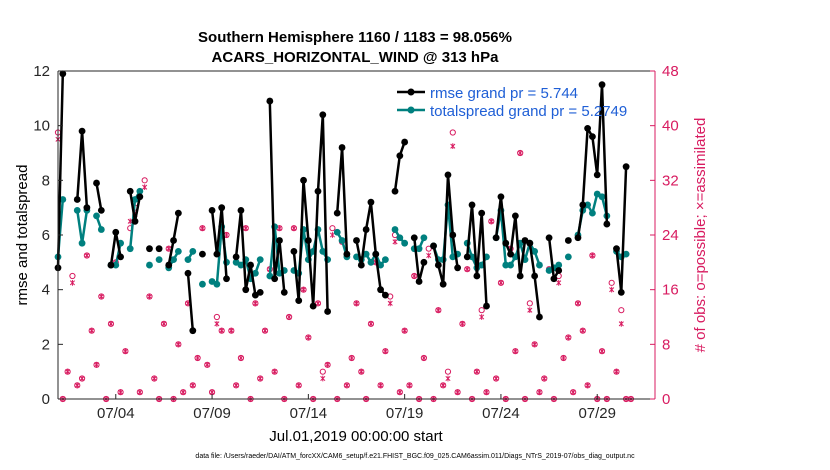 This screenshot has width=830, height=470. Describe the element at coordinates (670, 290) in the screenshot. I see `y-tick-label-right: 16` at that location.